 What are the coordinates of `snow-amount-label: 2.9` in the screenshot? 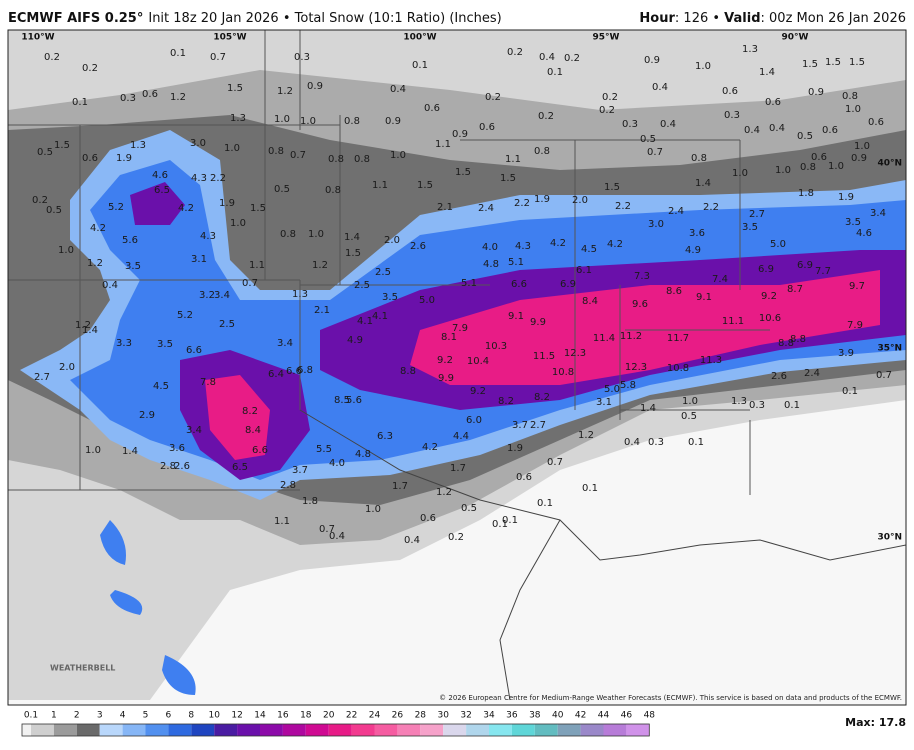 It's located at (147, 415).